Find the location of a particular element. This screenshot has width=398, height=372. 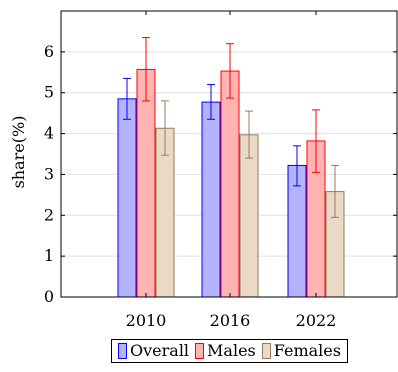

x-tick-label-0: 2010 is located at coordinates (146, 320).